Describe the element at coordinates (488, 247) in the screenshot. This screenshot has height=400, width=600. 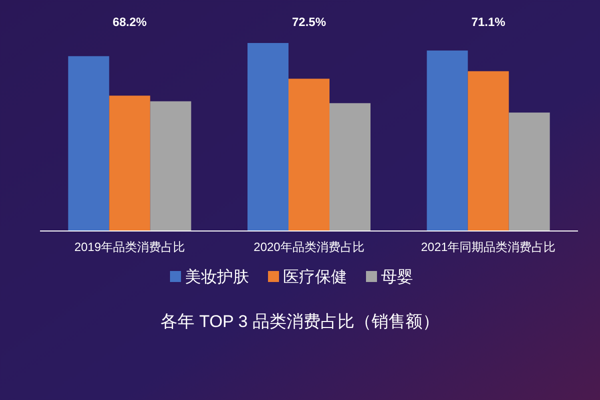
I see `x-tick-label: 2021年同期品类消费占比` at that location.